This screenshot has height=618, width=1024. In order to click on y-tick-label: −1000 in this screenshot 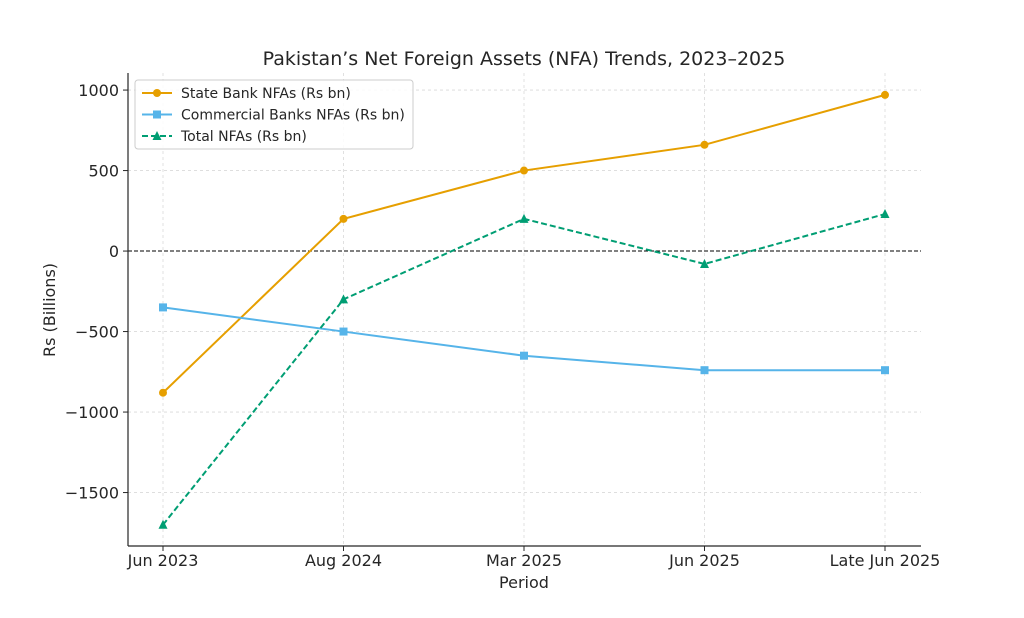, I will do `click(92, 412)`.